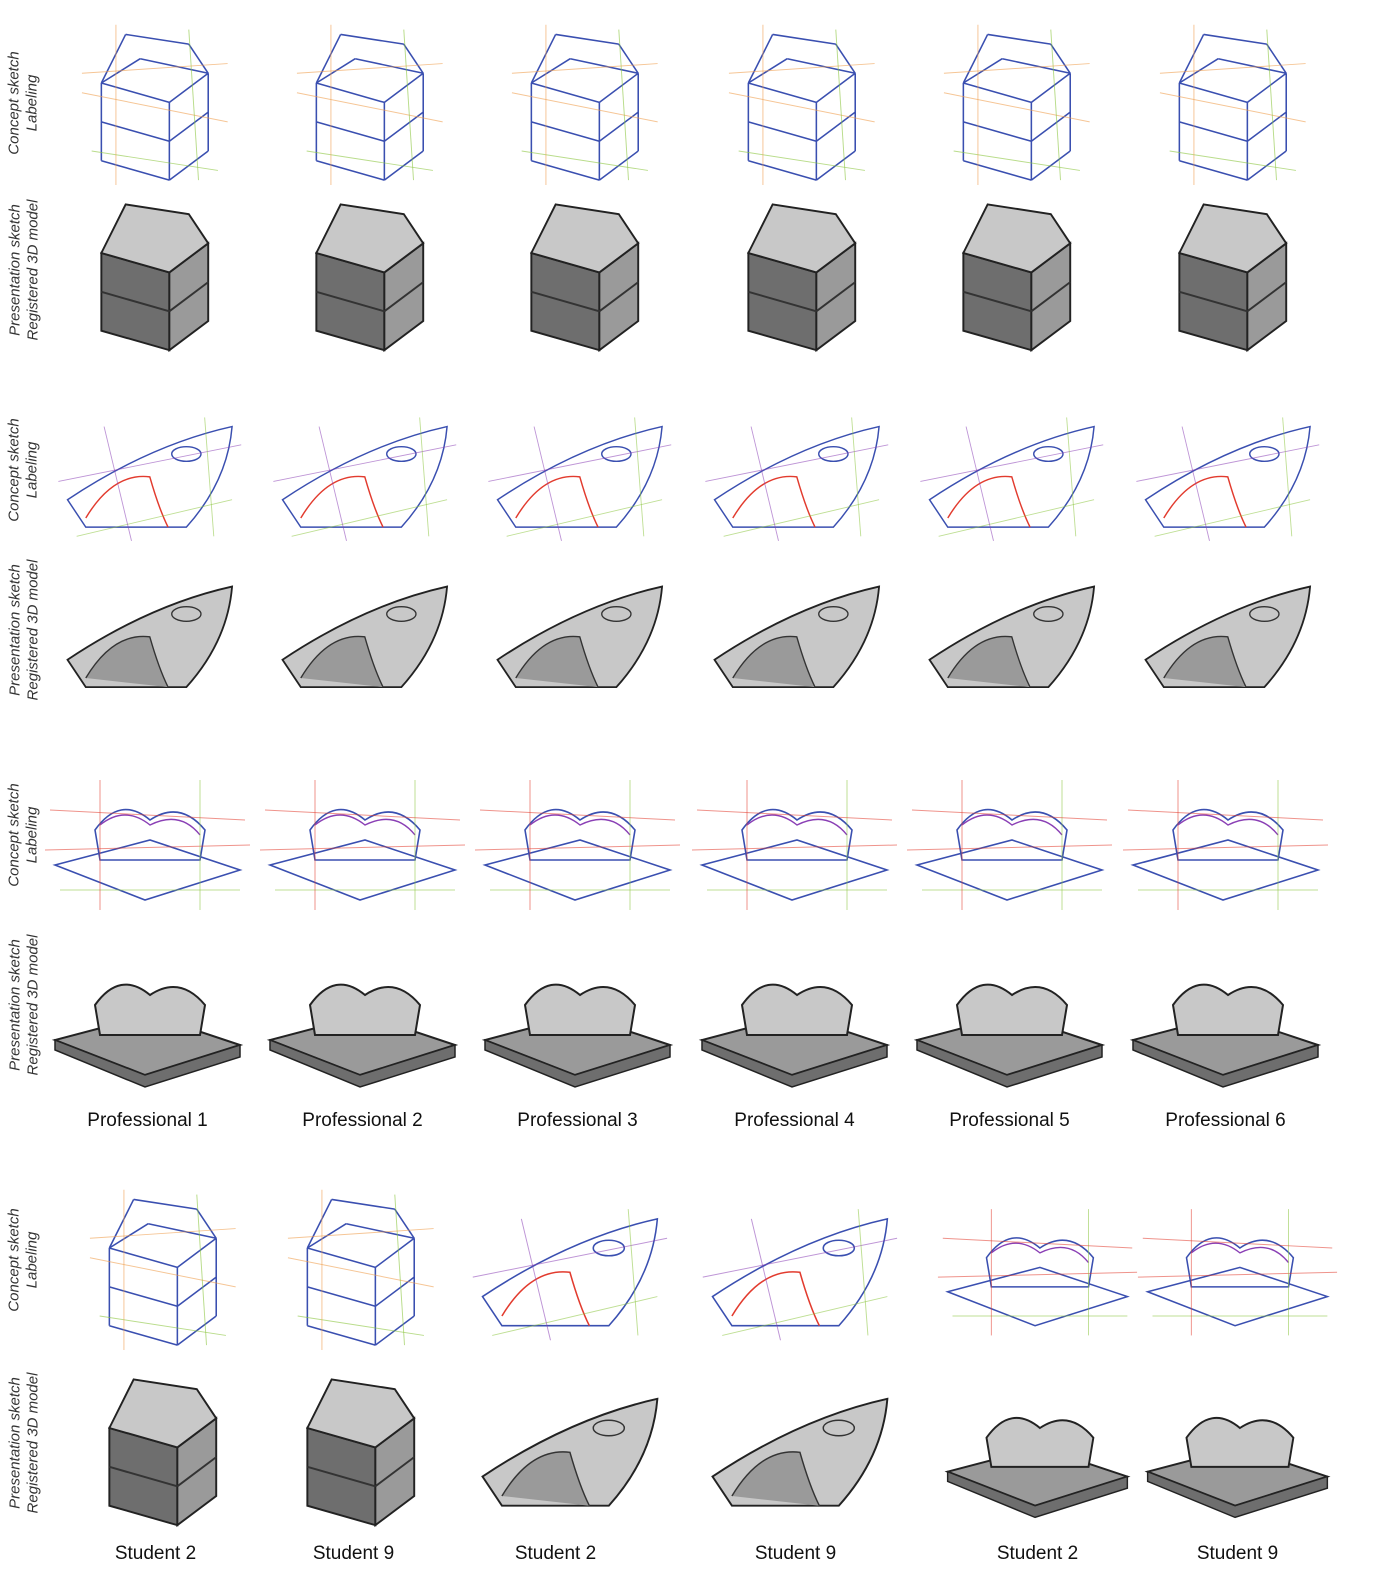 The width and height of the screenshot is (1373, 1583). Describe the element at coordinates (1009, 1120) in the screenshot. I see `label-professional-5: Professional 5` at that location.